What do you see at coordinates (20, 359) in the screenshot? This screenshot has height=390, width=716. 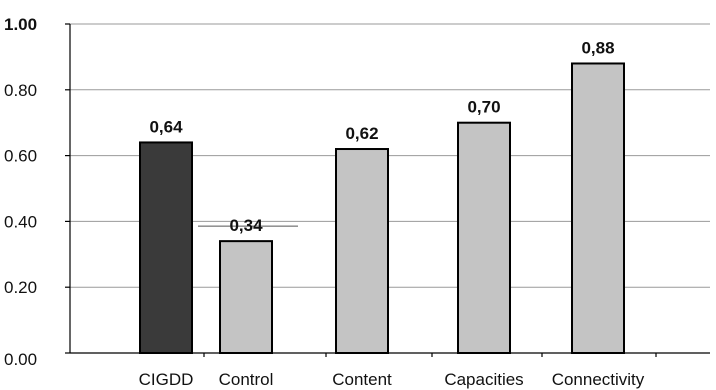 I see `y-tick-label: 0.00` at bounding box center [20, 359].